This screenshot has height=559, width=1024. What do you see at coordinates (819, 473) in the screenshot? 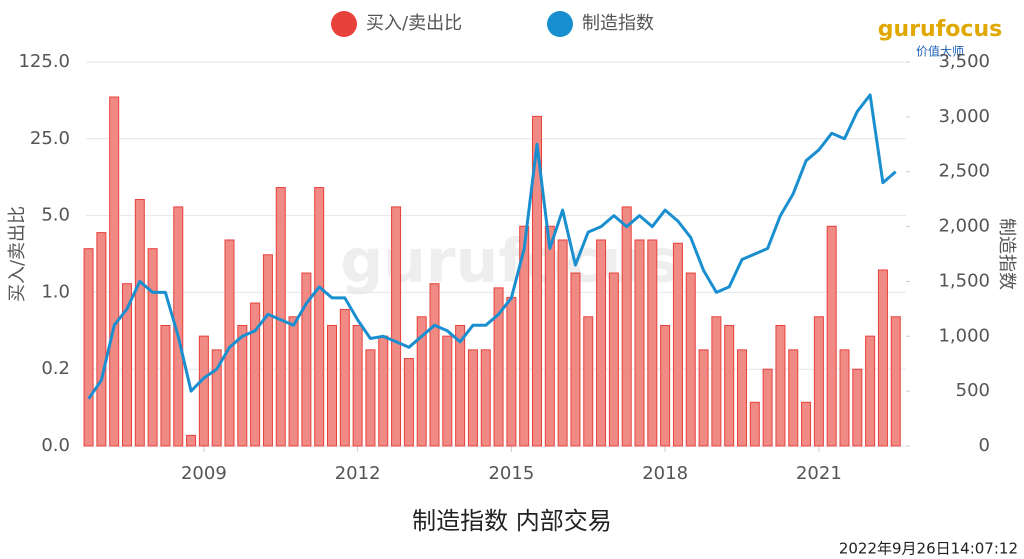
I see `x-tick-label: 2021` at bounding box center [819, 473].